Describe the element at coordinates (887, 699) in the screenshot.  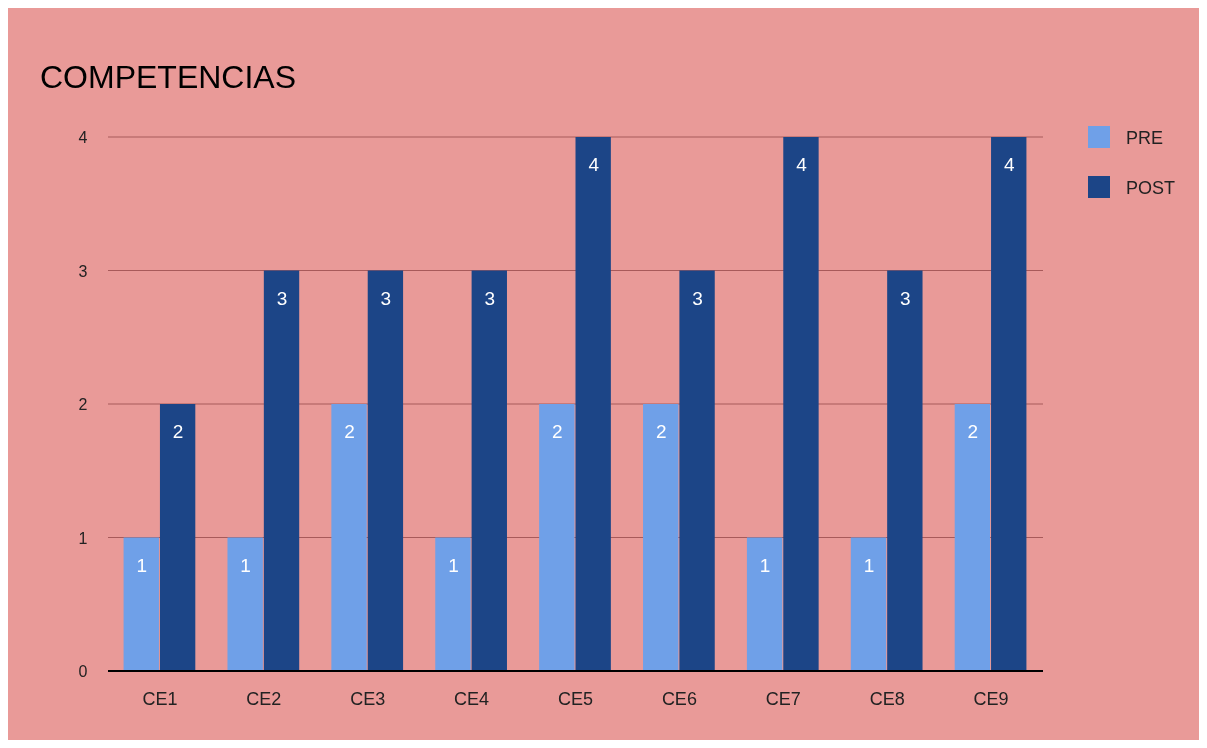
I see `x-tick-label: CE8` at that location.